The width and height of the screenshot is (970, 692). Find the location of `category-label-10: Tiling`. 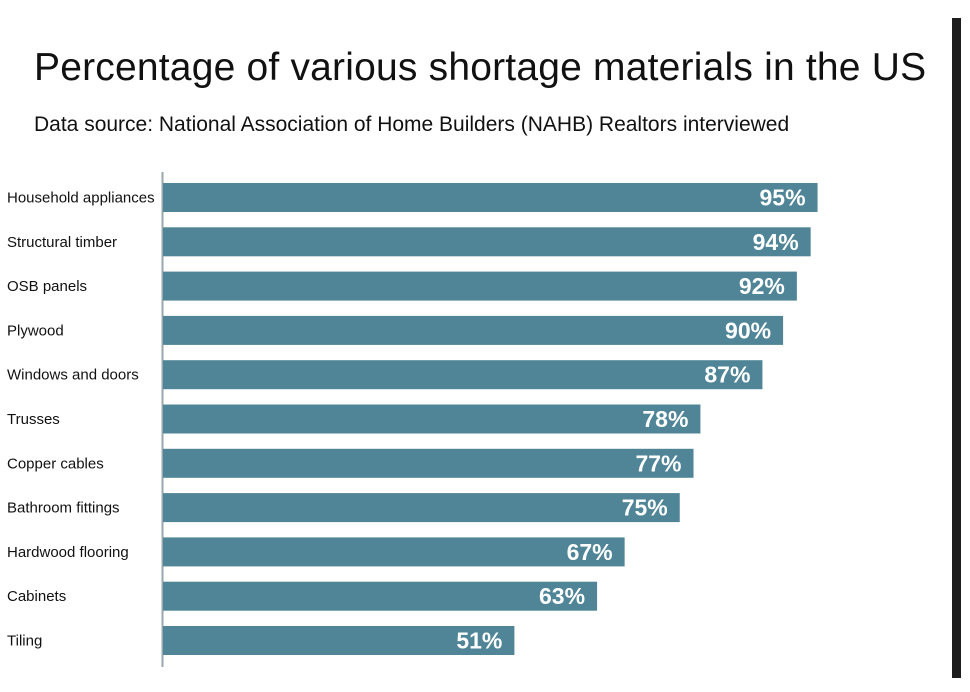

category-label-10: Tiling is located at coordinates (24, 641).